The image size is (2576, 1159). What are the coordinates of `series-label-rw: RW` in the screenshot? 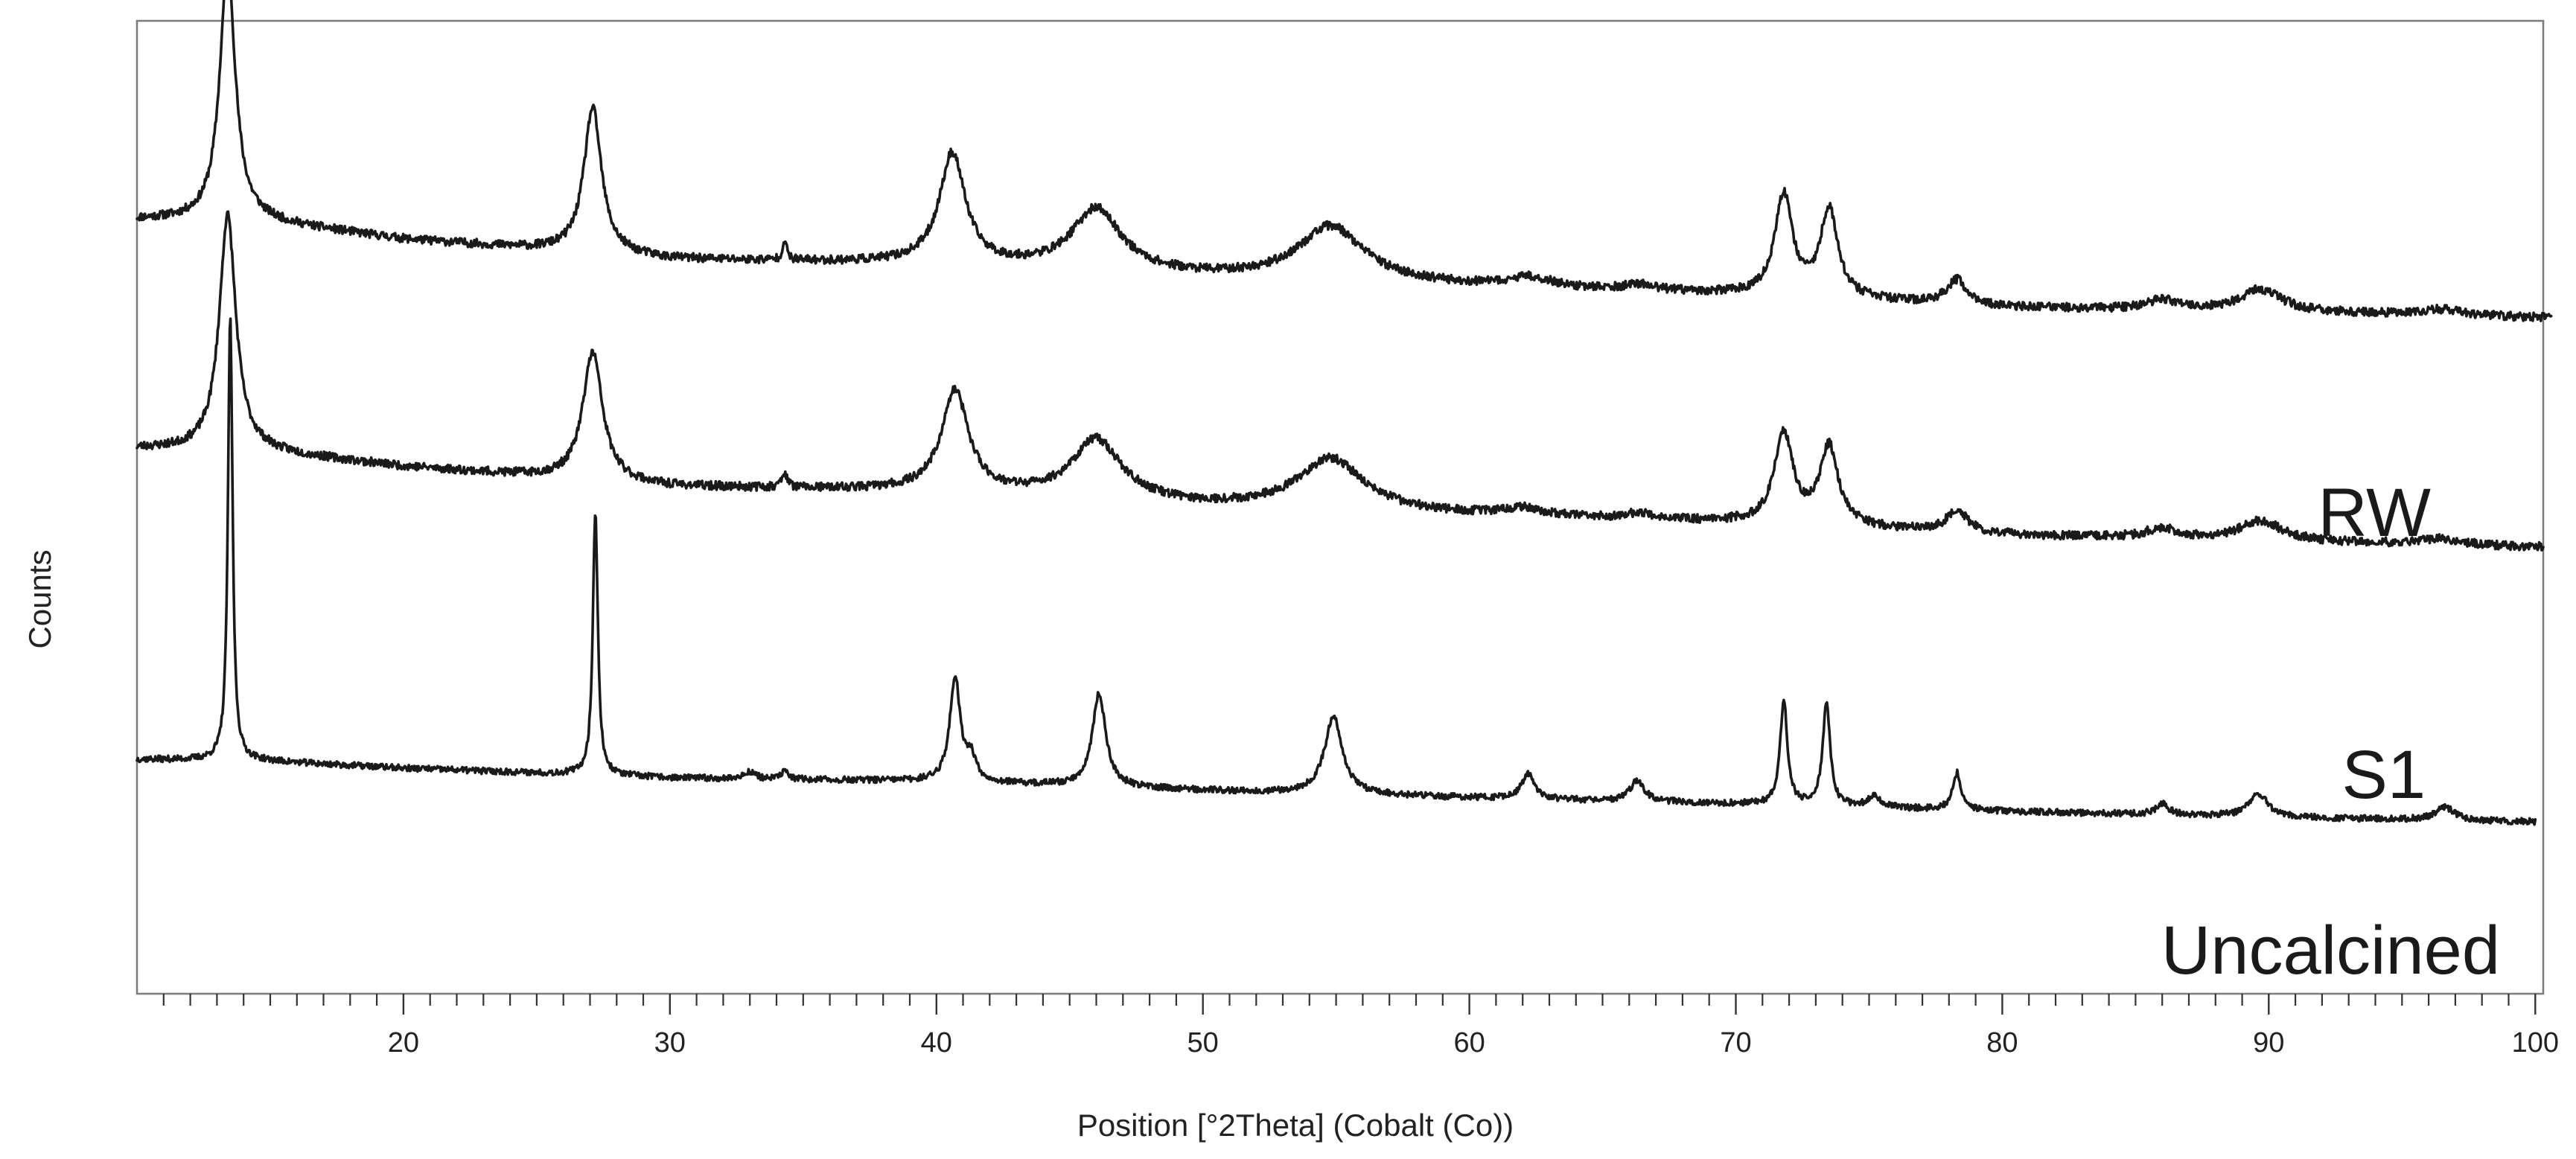 It's located at (2374, 513).